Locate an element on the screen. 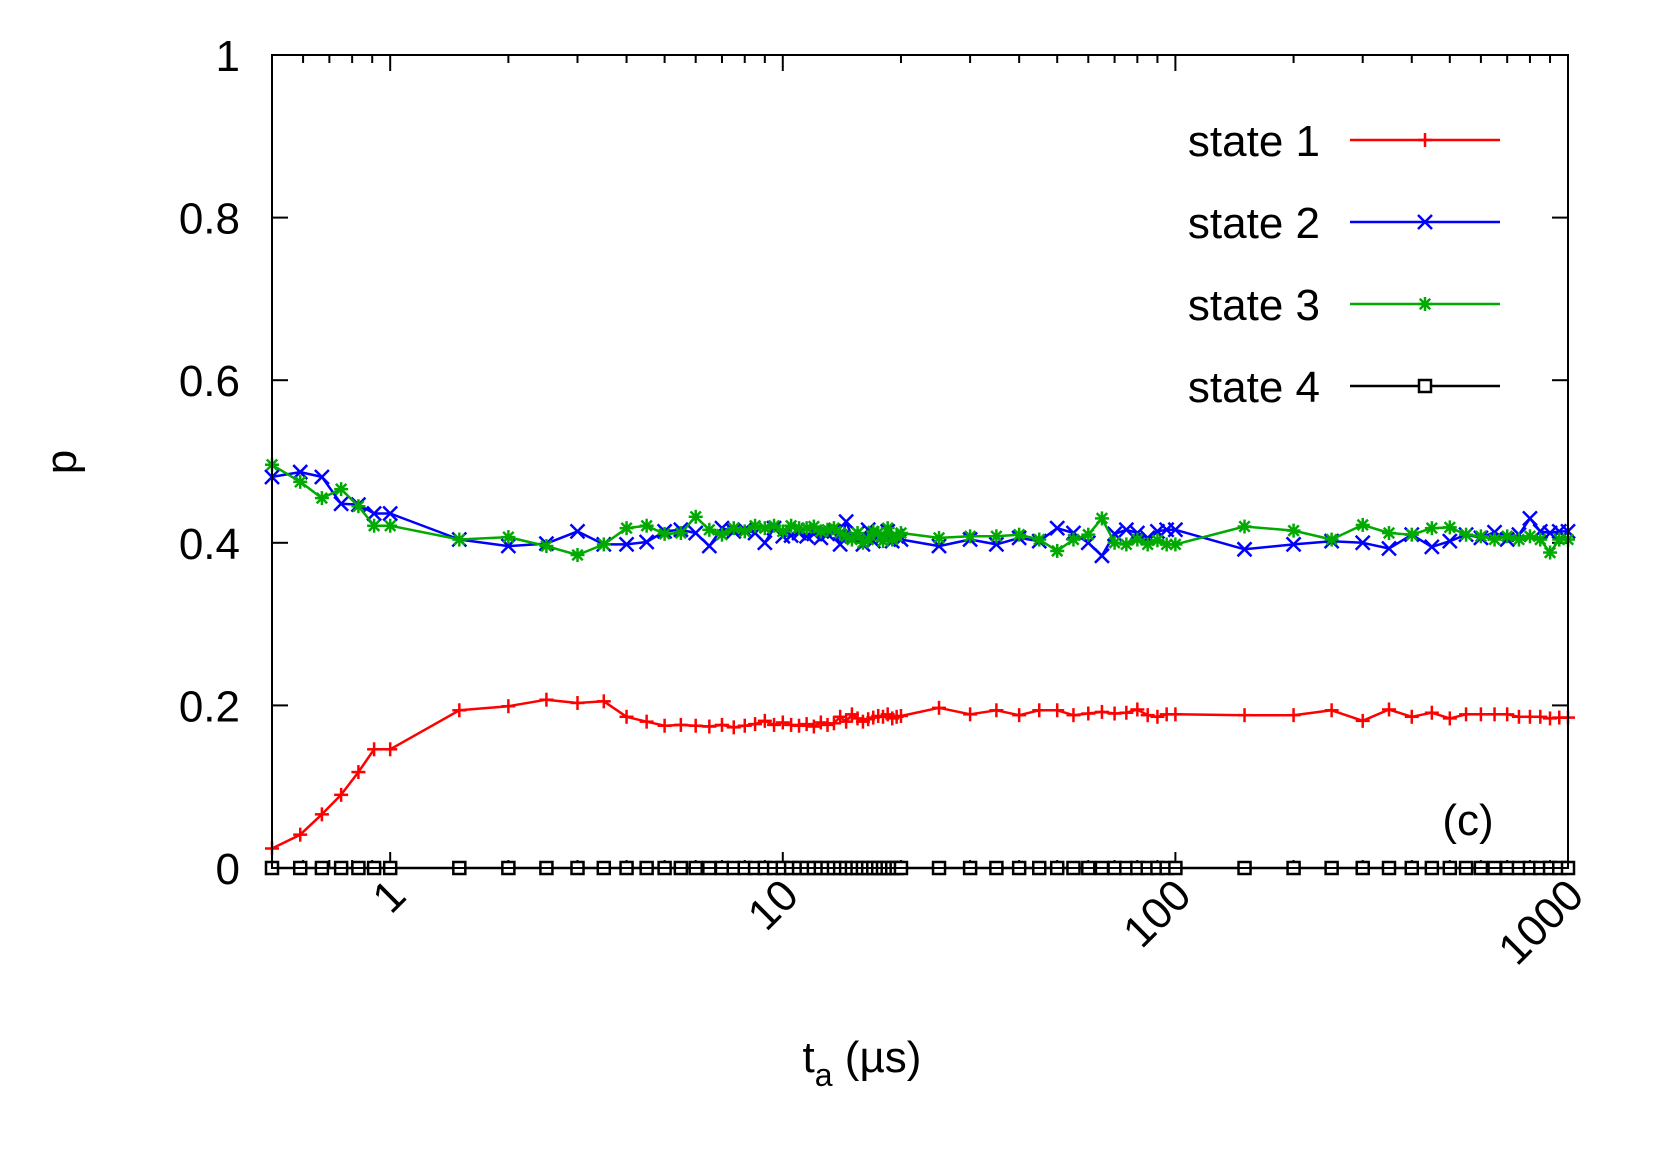  y-tick-label-4: 0.8 is located at coordinates (209, 219).